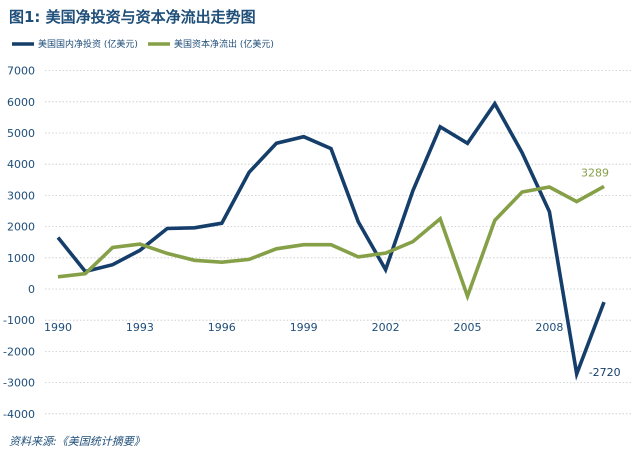 The image size is (640, 457). What do you see at coordinates (222, 327) in the screenshot?
I see `x-tick-label: 1996` at bounding box center [222, 327].